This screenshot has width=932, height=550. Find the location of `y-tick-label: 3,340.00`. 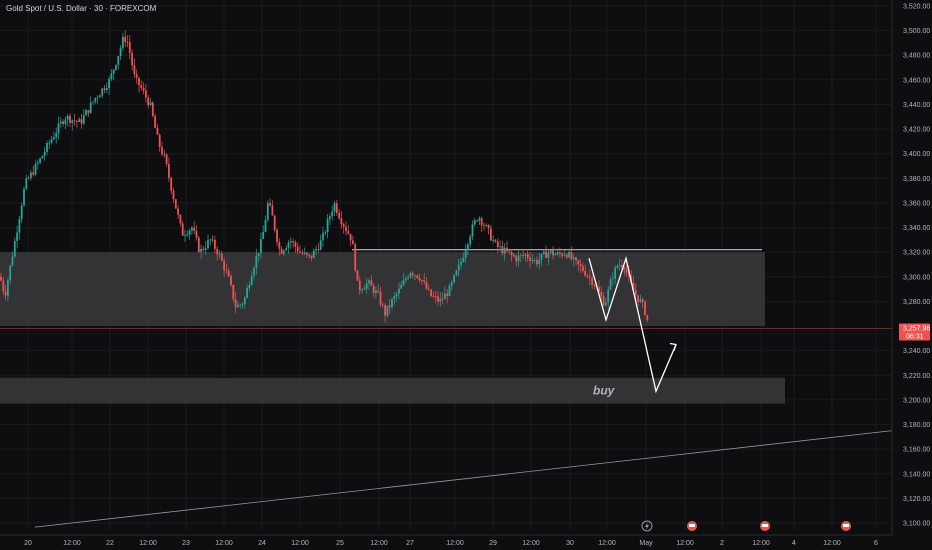

y-tick-label: 3,340.00 is located at coordinates (916, 228).